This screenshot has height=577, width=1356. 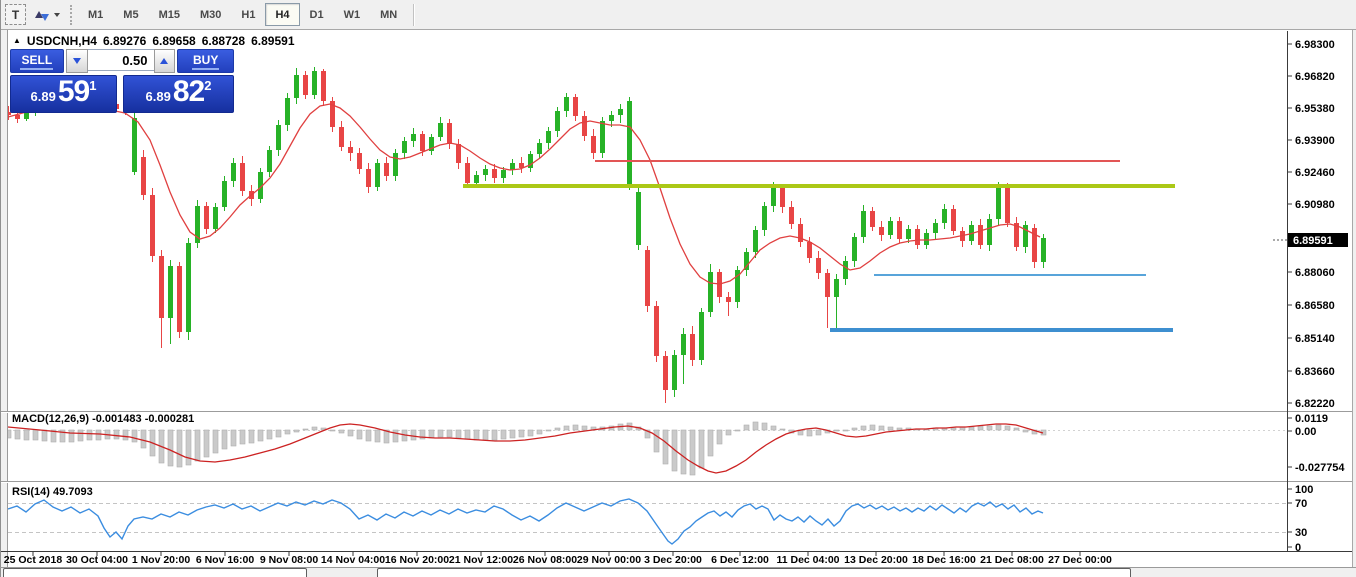 I want to click on toolbar-grip, so click(x=71, y=14).